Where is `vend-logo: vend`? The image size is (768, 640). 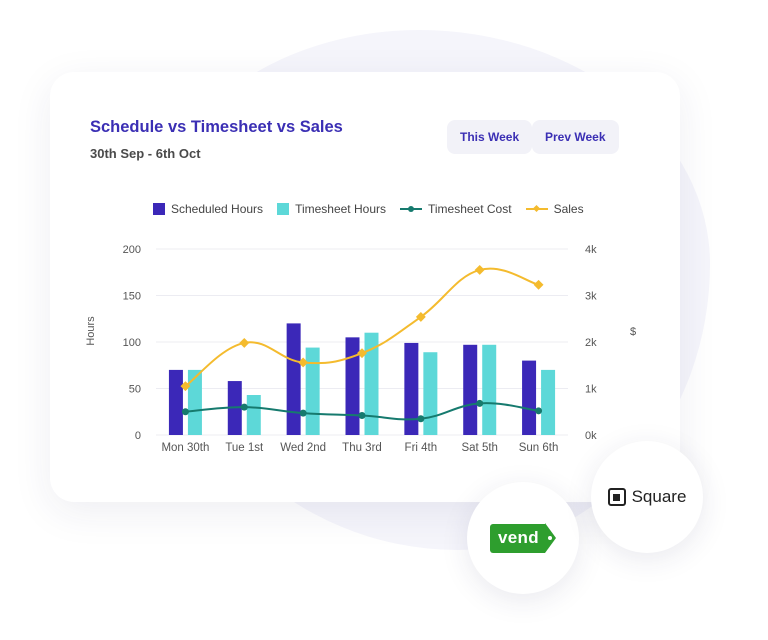
vend-logo: vend is located at coordinates (523, 538).